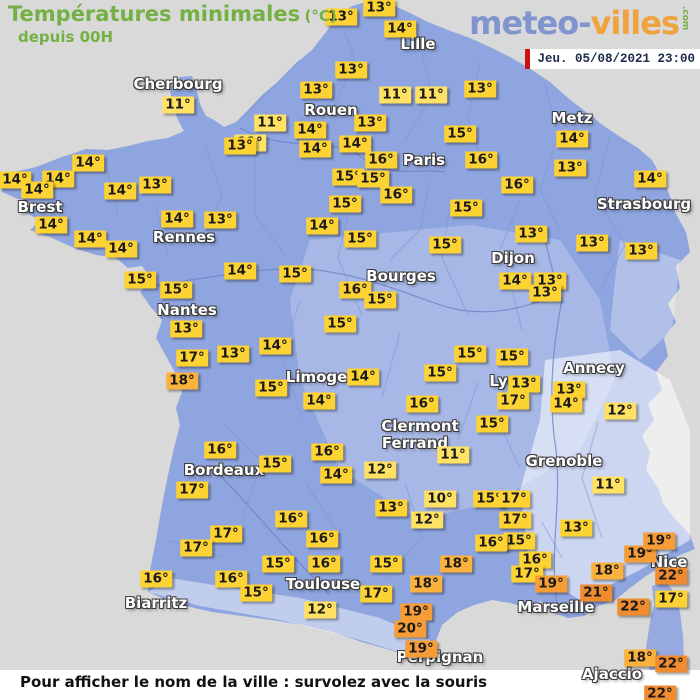  Describe the element at coordinates (596, 593) in the screenshot. I see `temperature-label: 21°` at that location.